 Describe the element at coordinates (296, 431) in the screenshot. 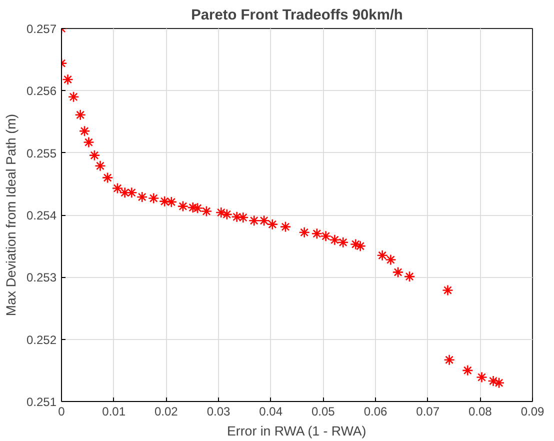

I see `x-axis-title: Error in RWA (1 - RWA)` at that location.